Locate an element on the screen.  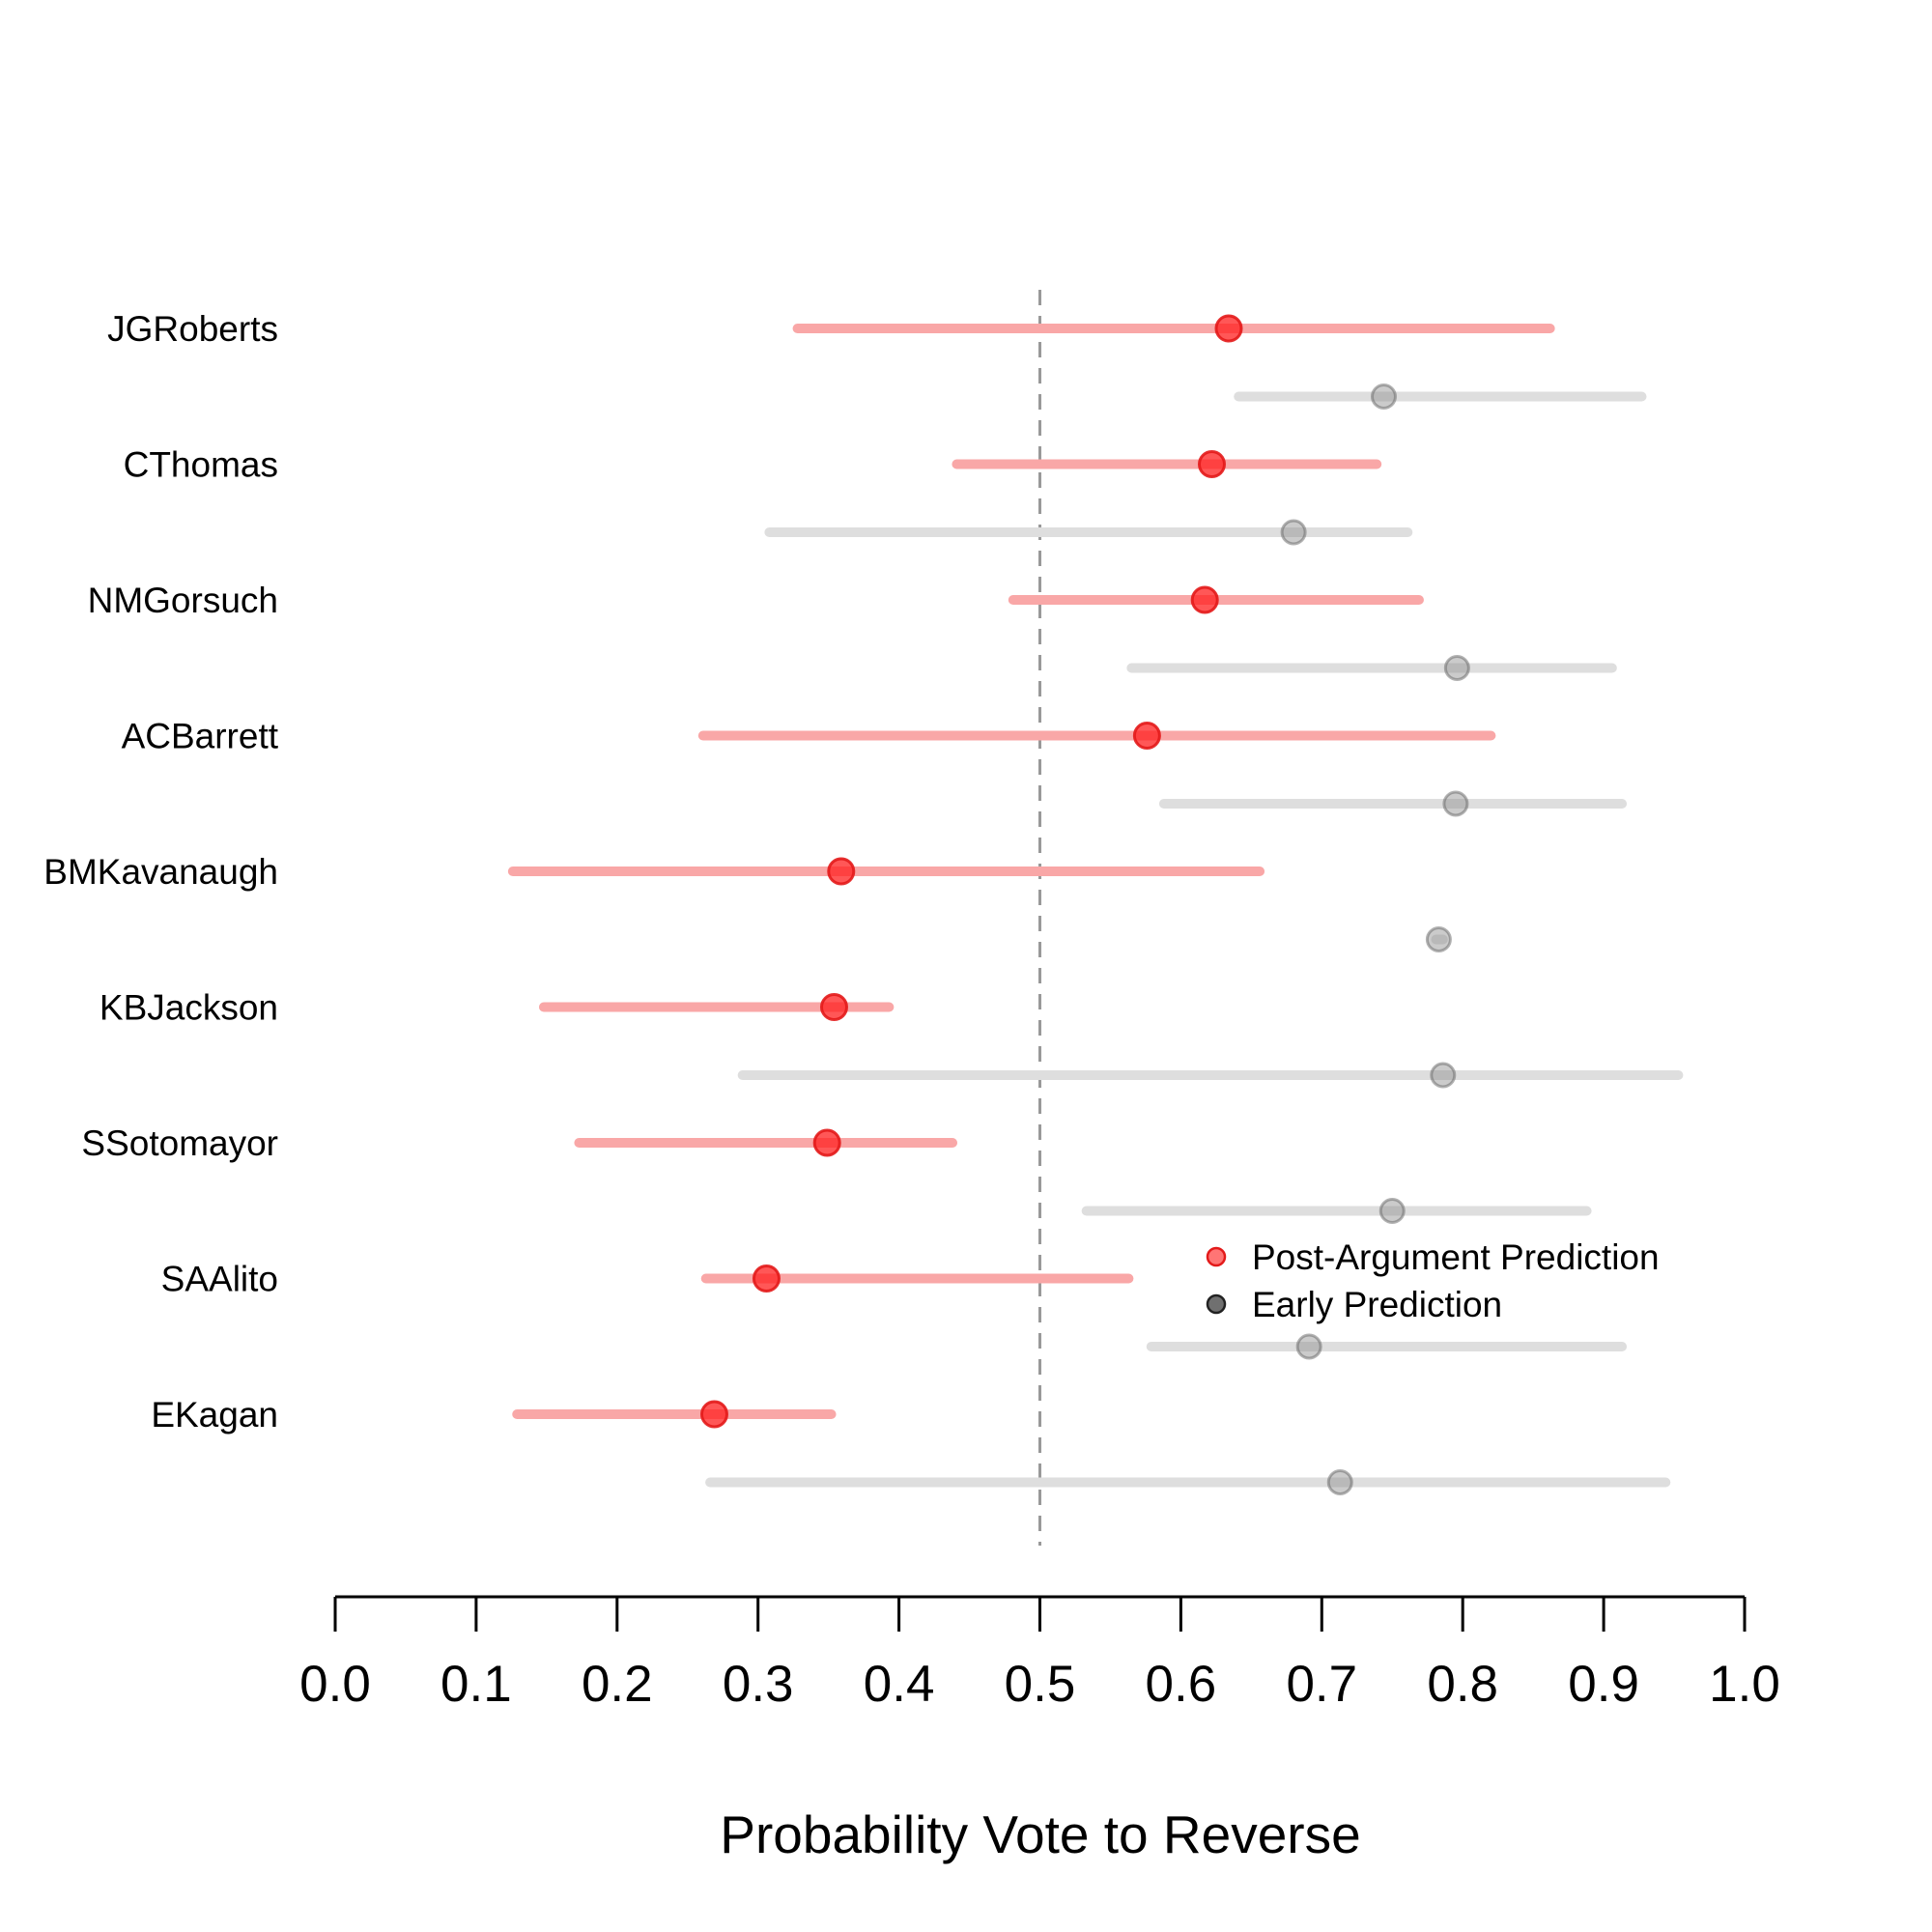
justice-row: NMGorsuch is located at coordinates (852, 631).